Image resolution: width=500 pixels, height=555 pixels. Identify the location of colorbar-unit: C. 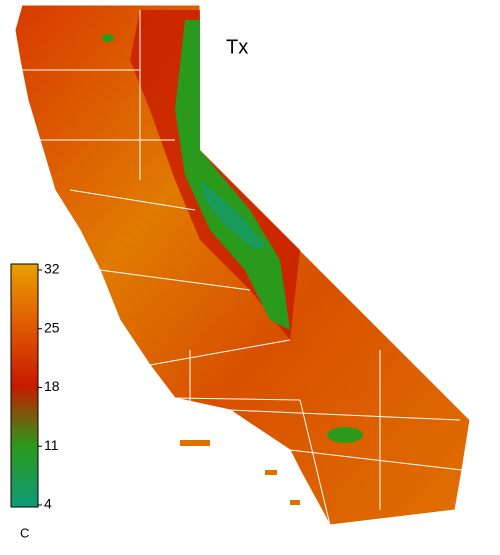
(24, 532).